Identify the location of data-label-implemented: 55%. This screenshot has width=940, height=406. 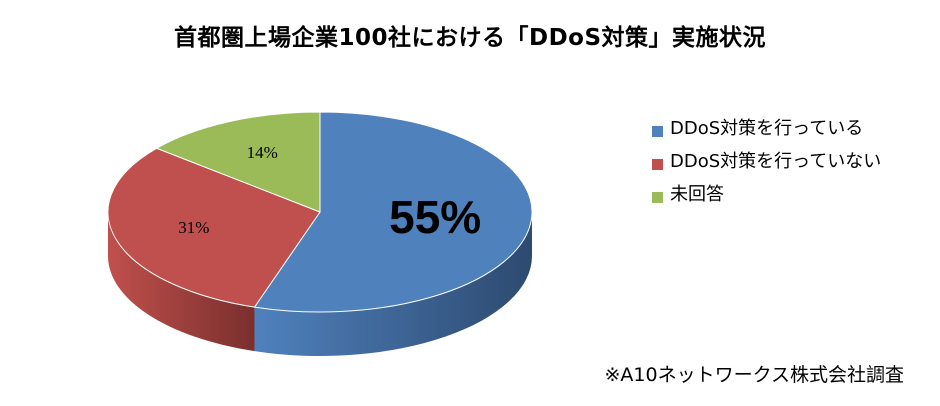
(435, 217).